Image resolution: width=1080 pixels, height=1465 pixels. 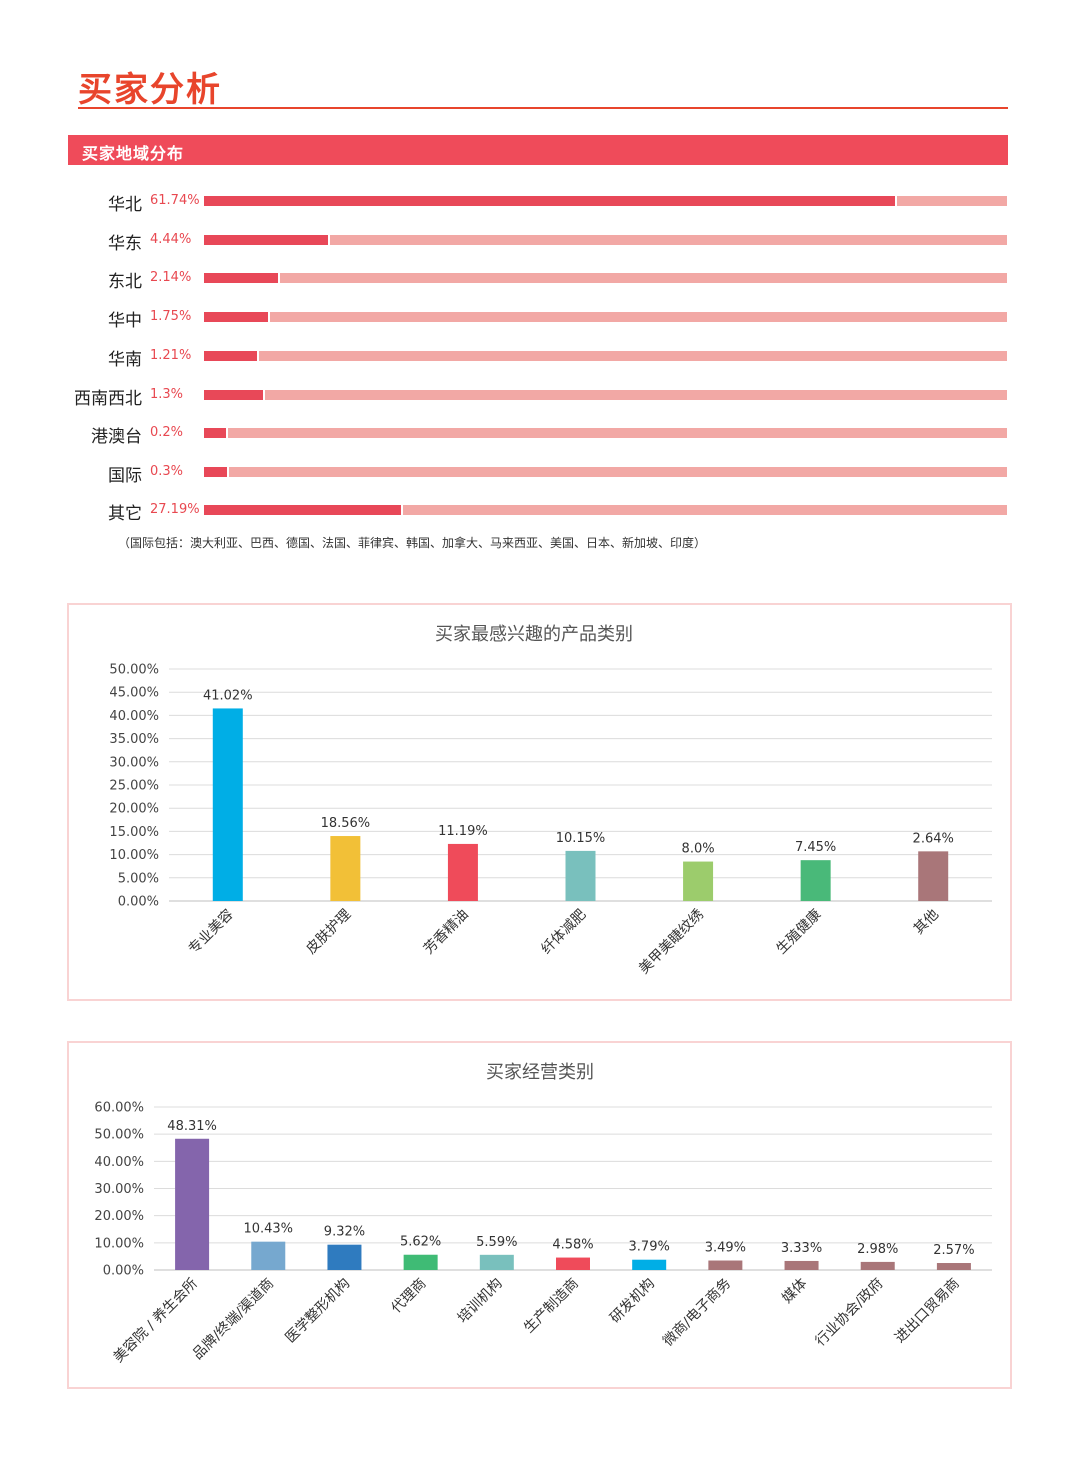 I want to click on region-percent: 4.44%, so click(x=171, y=239).